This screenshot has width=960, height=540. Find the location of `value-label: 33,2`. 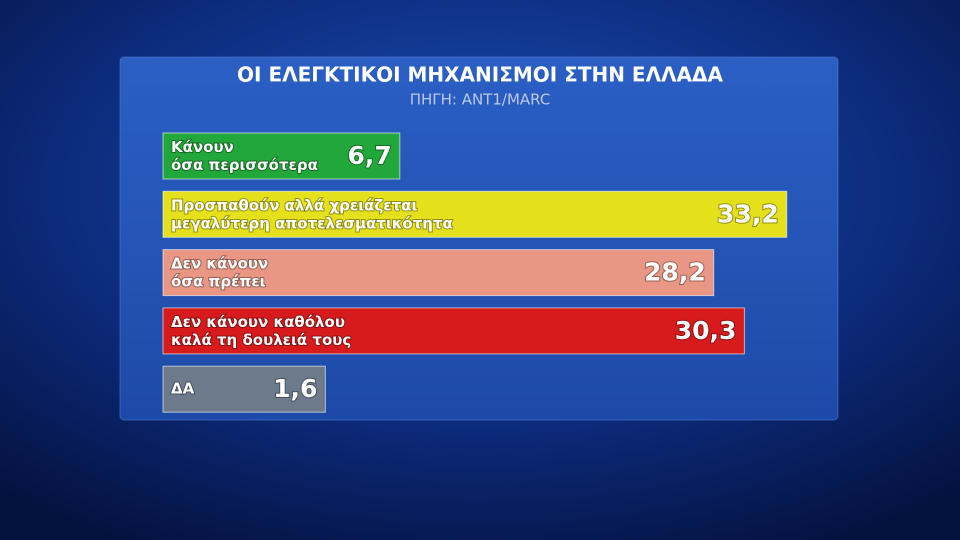

value-label: 33,2 is located at coordinates (748, 213).